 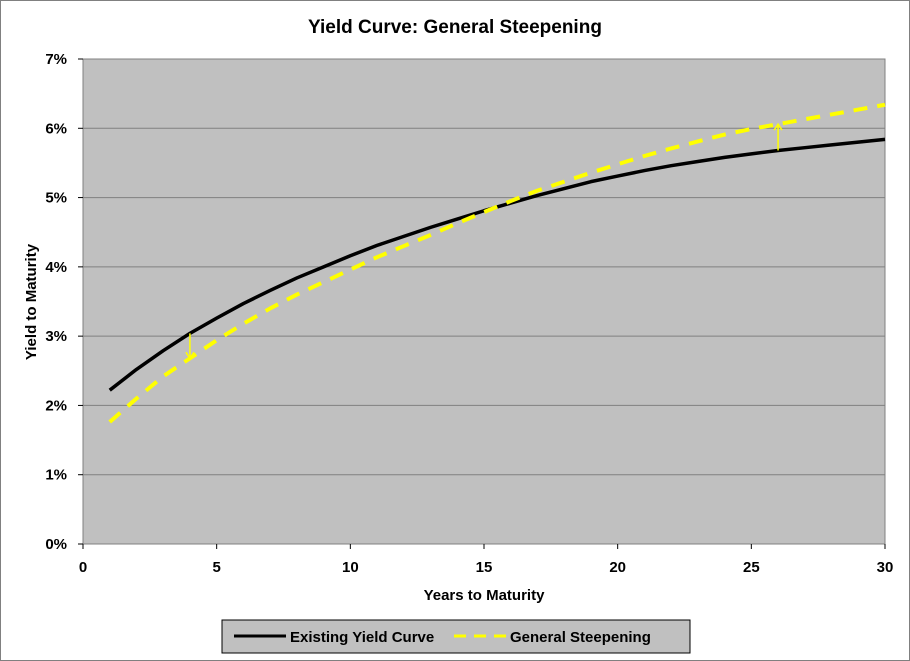 I want to click on x-tick-label: 10, so click(x=350, y=567).